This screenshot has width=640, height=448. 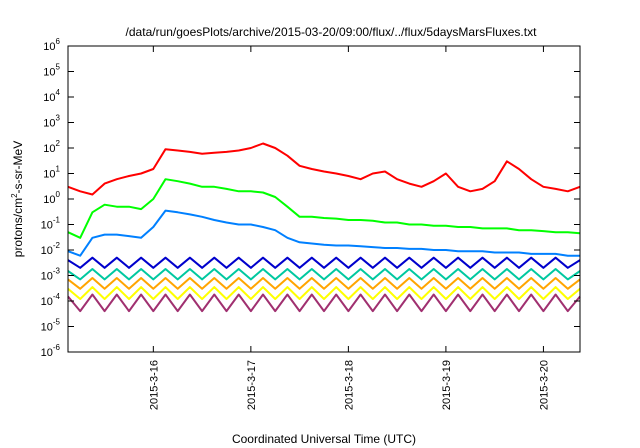 What do you see at coordinates (51, 249) in the screenshot?
I see `y-tick-label: 10⁻²` at bounding box center [51, 249].